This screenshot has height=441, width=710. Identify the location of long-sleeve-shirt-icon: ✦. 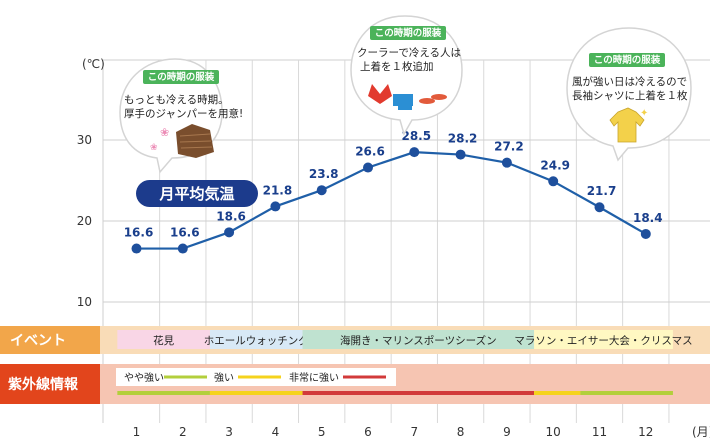
(628, 125).